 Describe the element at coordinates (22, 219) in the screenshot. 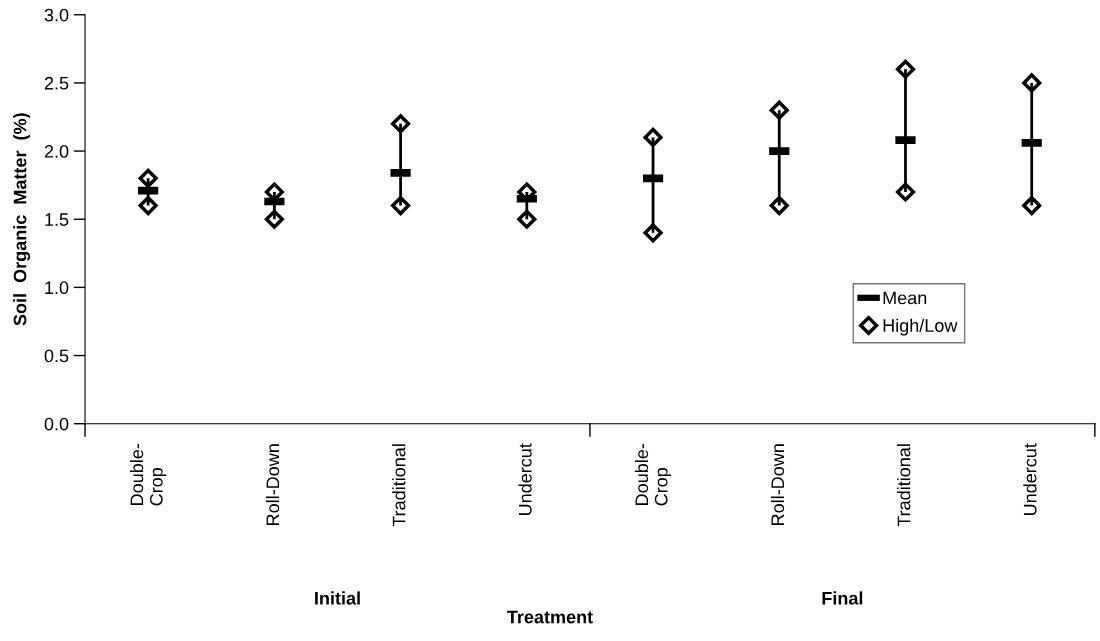

I see `y-axis-title: Soil Organic Matter (%)` at that location.